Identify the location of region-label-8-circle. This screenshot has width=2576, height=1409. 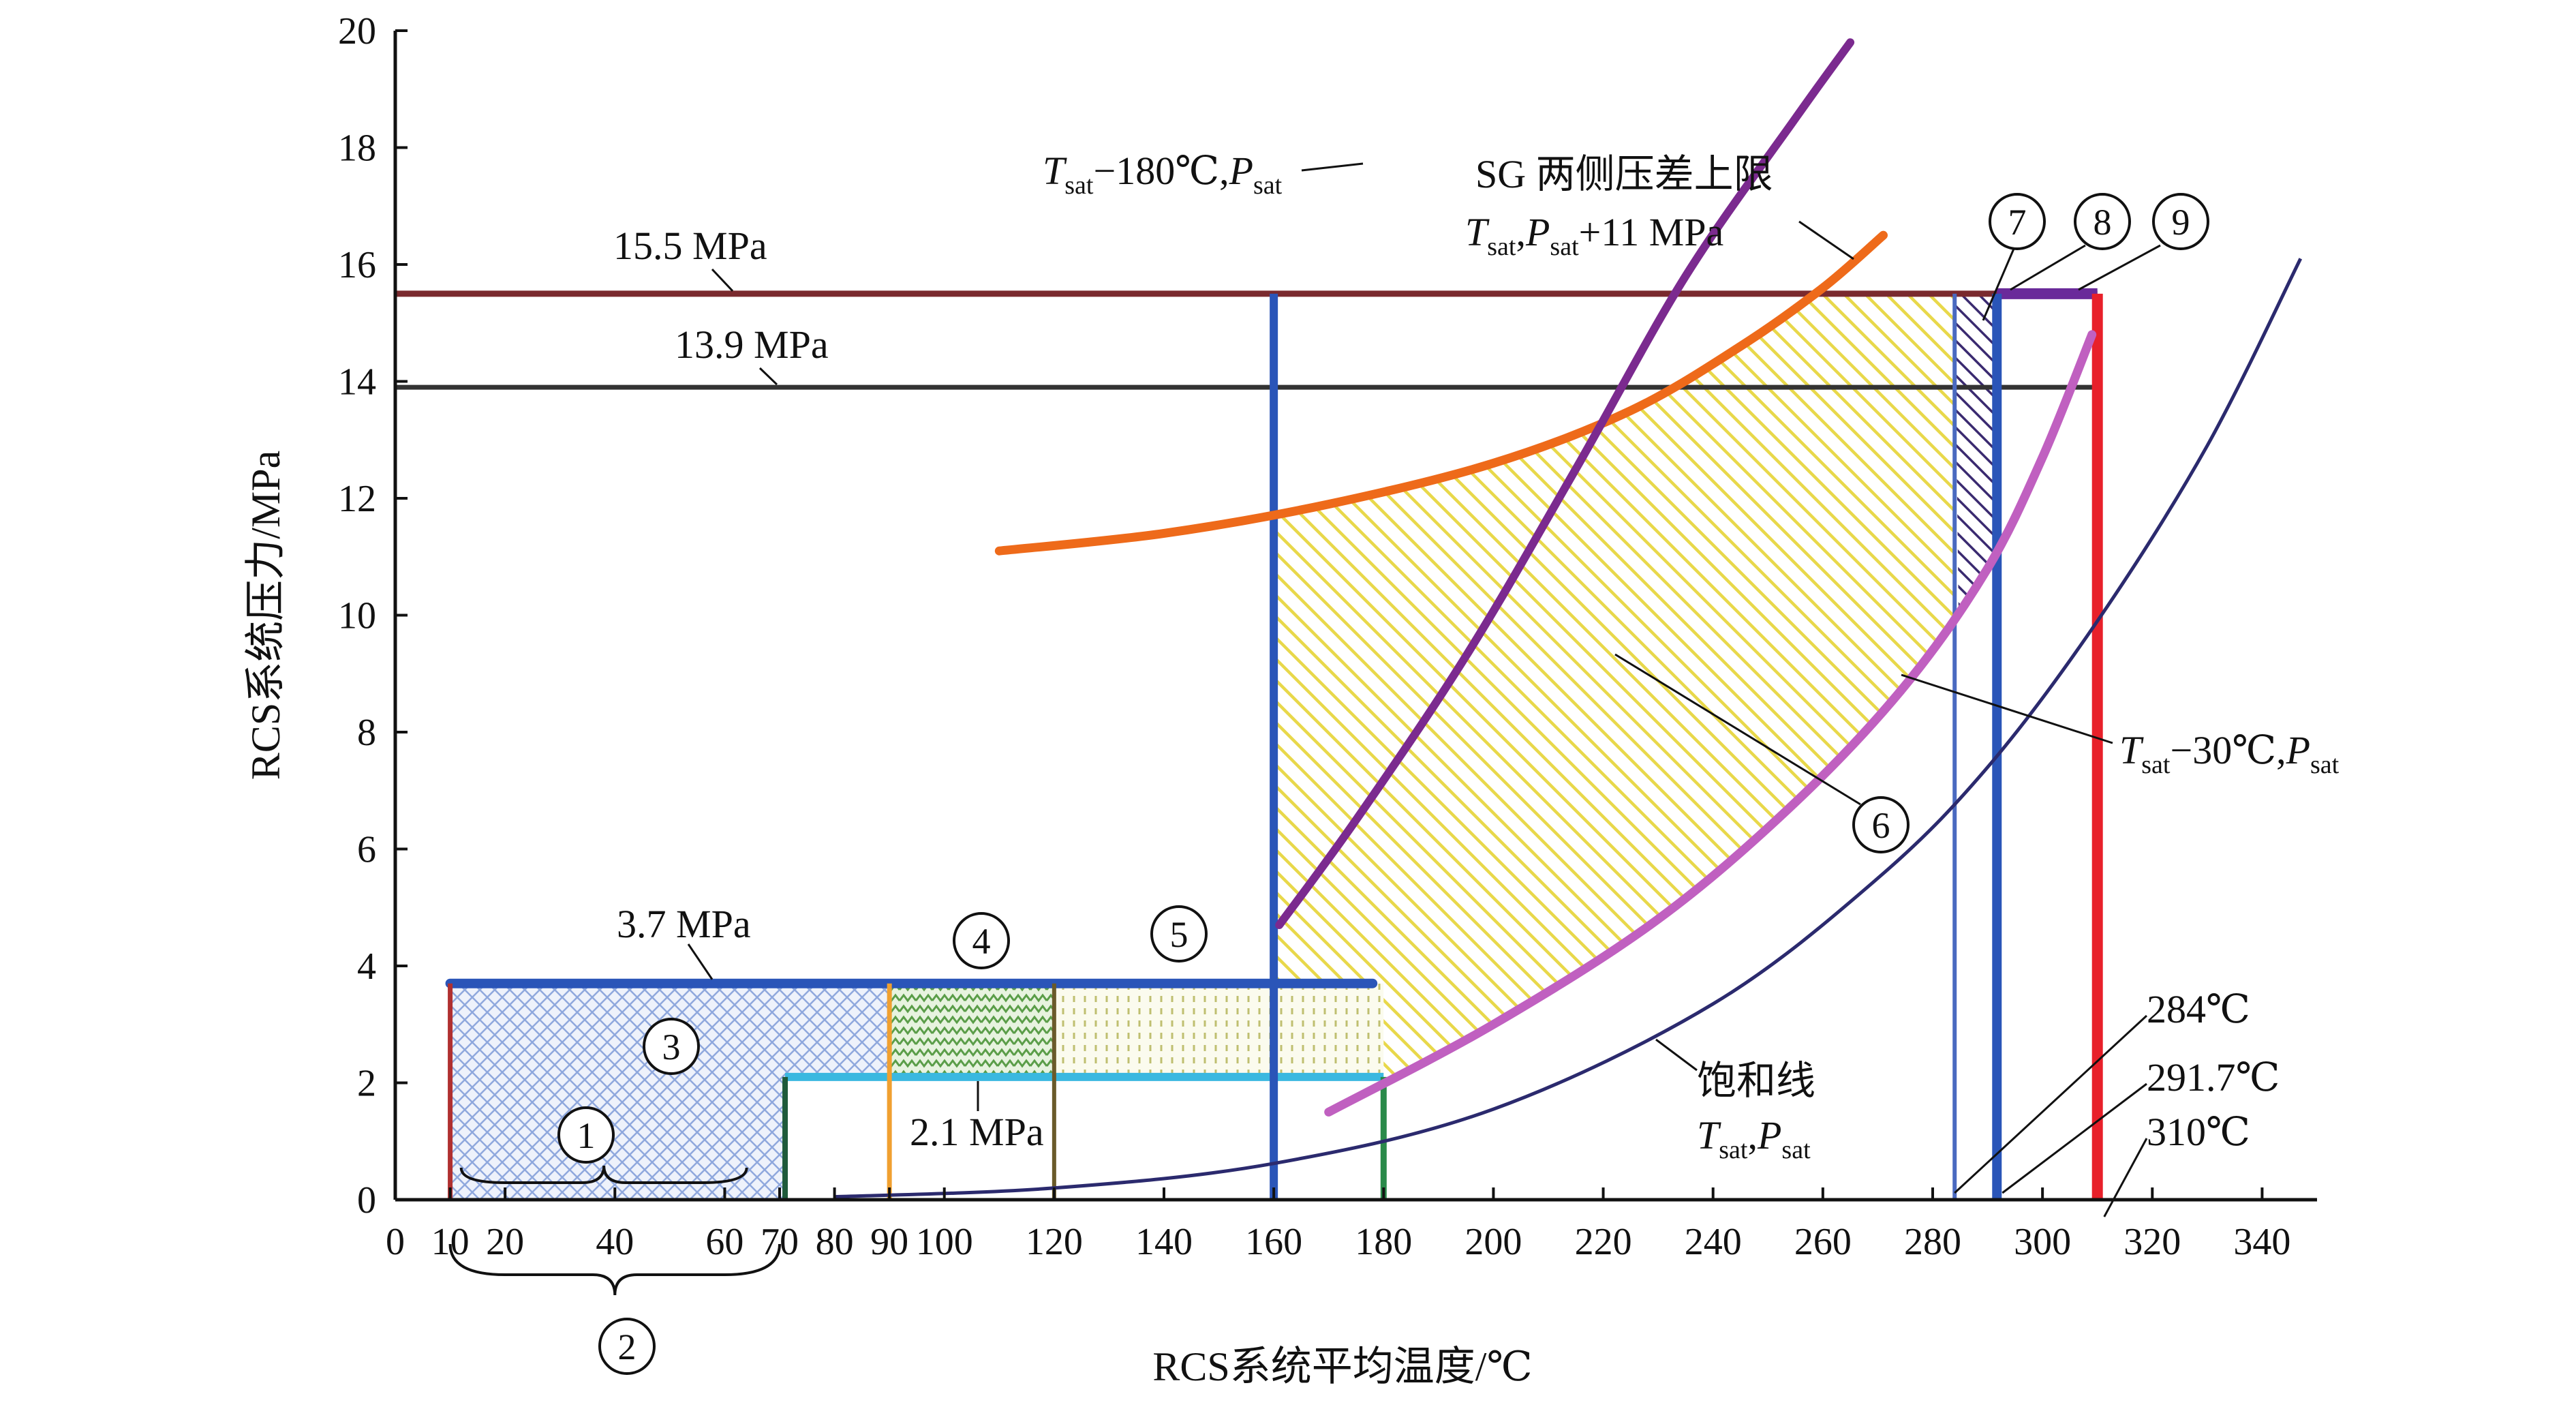
(2102, 221).